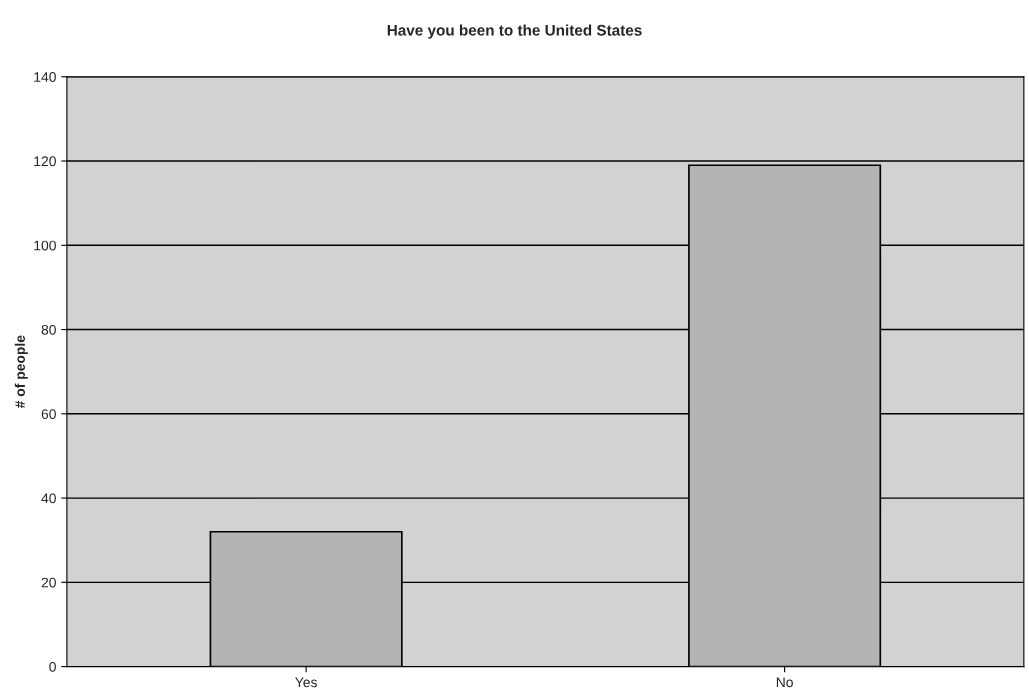 Image resolution: width=1029 pixels, height=698 pixels. What do you see at coordinates (48, 329) in the screenshot?
I see `y-tick-label: 80` at bounding box center [48, 329].